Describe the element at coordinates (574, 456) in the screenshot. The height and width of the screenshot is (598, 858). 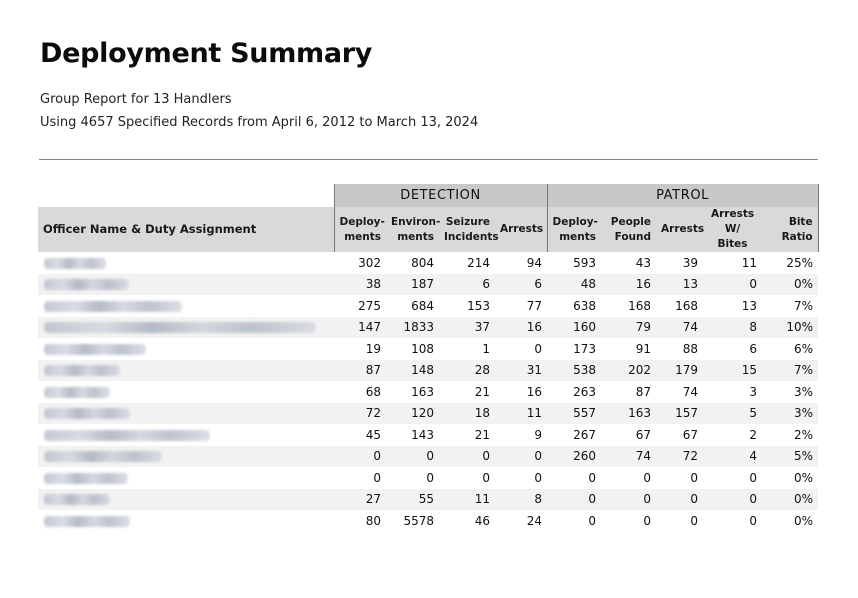
I see `cell-patrol-deployments: 260` at that location.